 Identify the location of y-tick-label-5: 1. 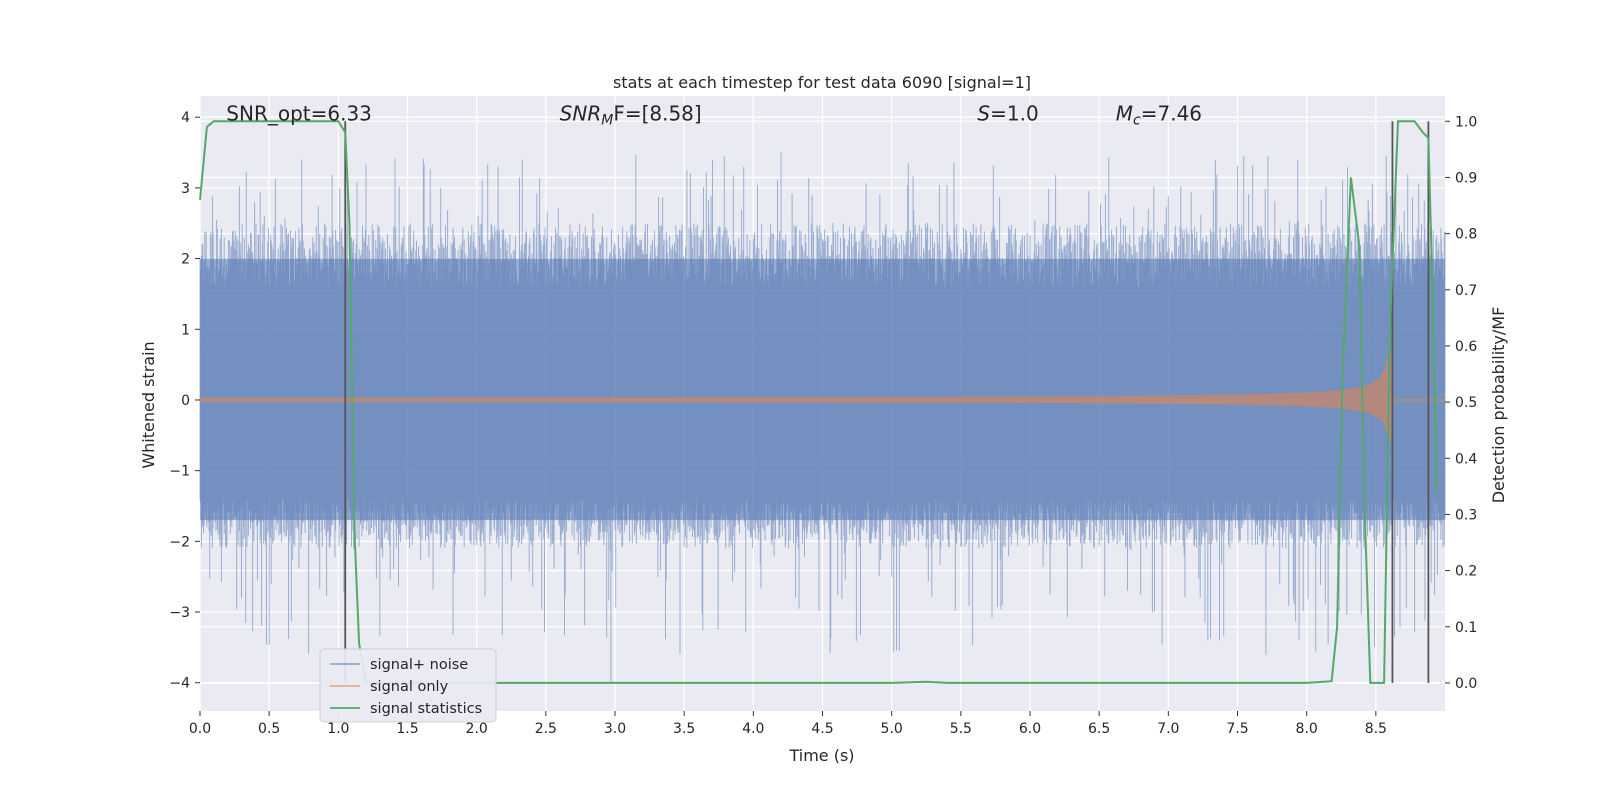
(185, 330).